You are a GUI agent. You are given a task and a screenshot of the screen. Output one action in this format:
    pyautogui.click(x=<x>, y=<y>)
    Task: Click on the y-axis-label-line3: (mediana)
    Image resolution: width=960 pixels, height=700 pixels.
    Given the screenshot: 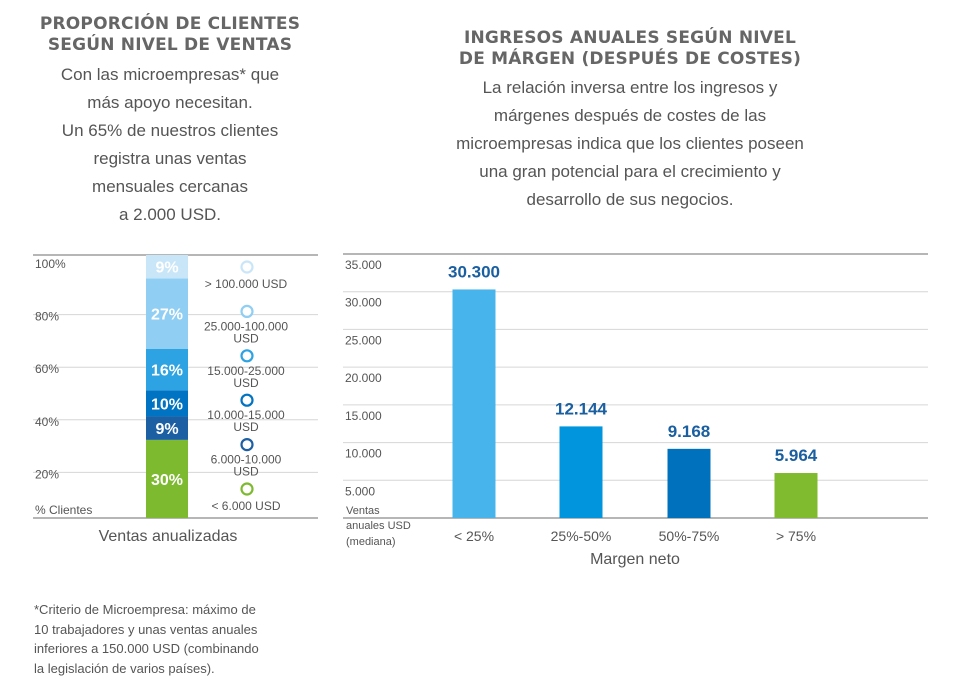 What is the action you would take?
    pyautogui.click(x=371, y=542)
    